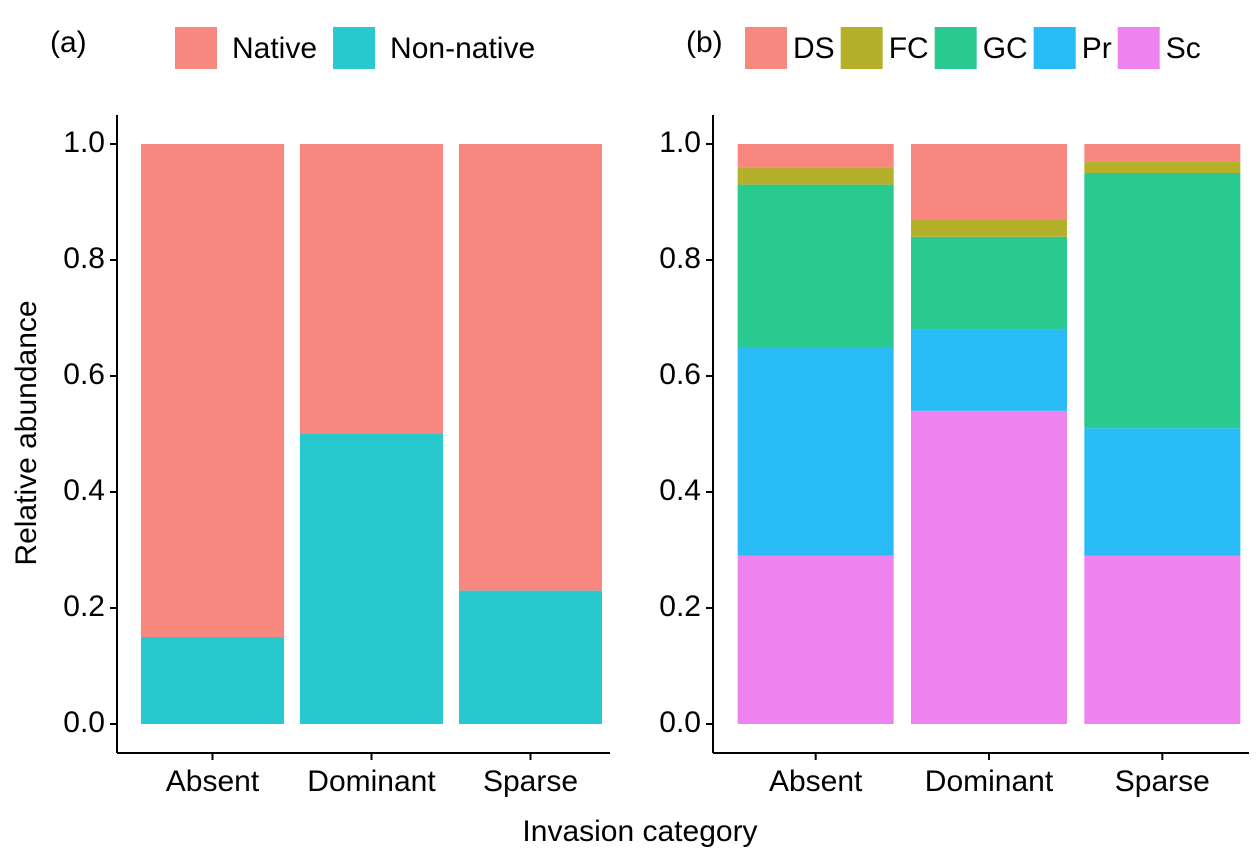 The image size is (1256, 857). What do you see at coordinates (1097, 48) in the screenshot?
I see `legend-label: Pr` at bounding box center [1097, 48].